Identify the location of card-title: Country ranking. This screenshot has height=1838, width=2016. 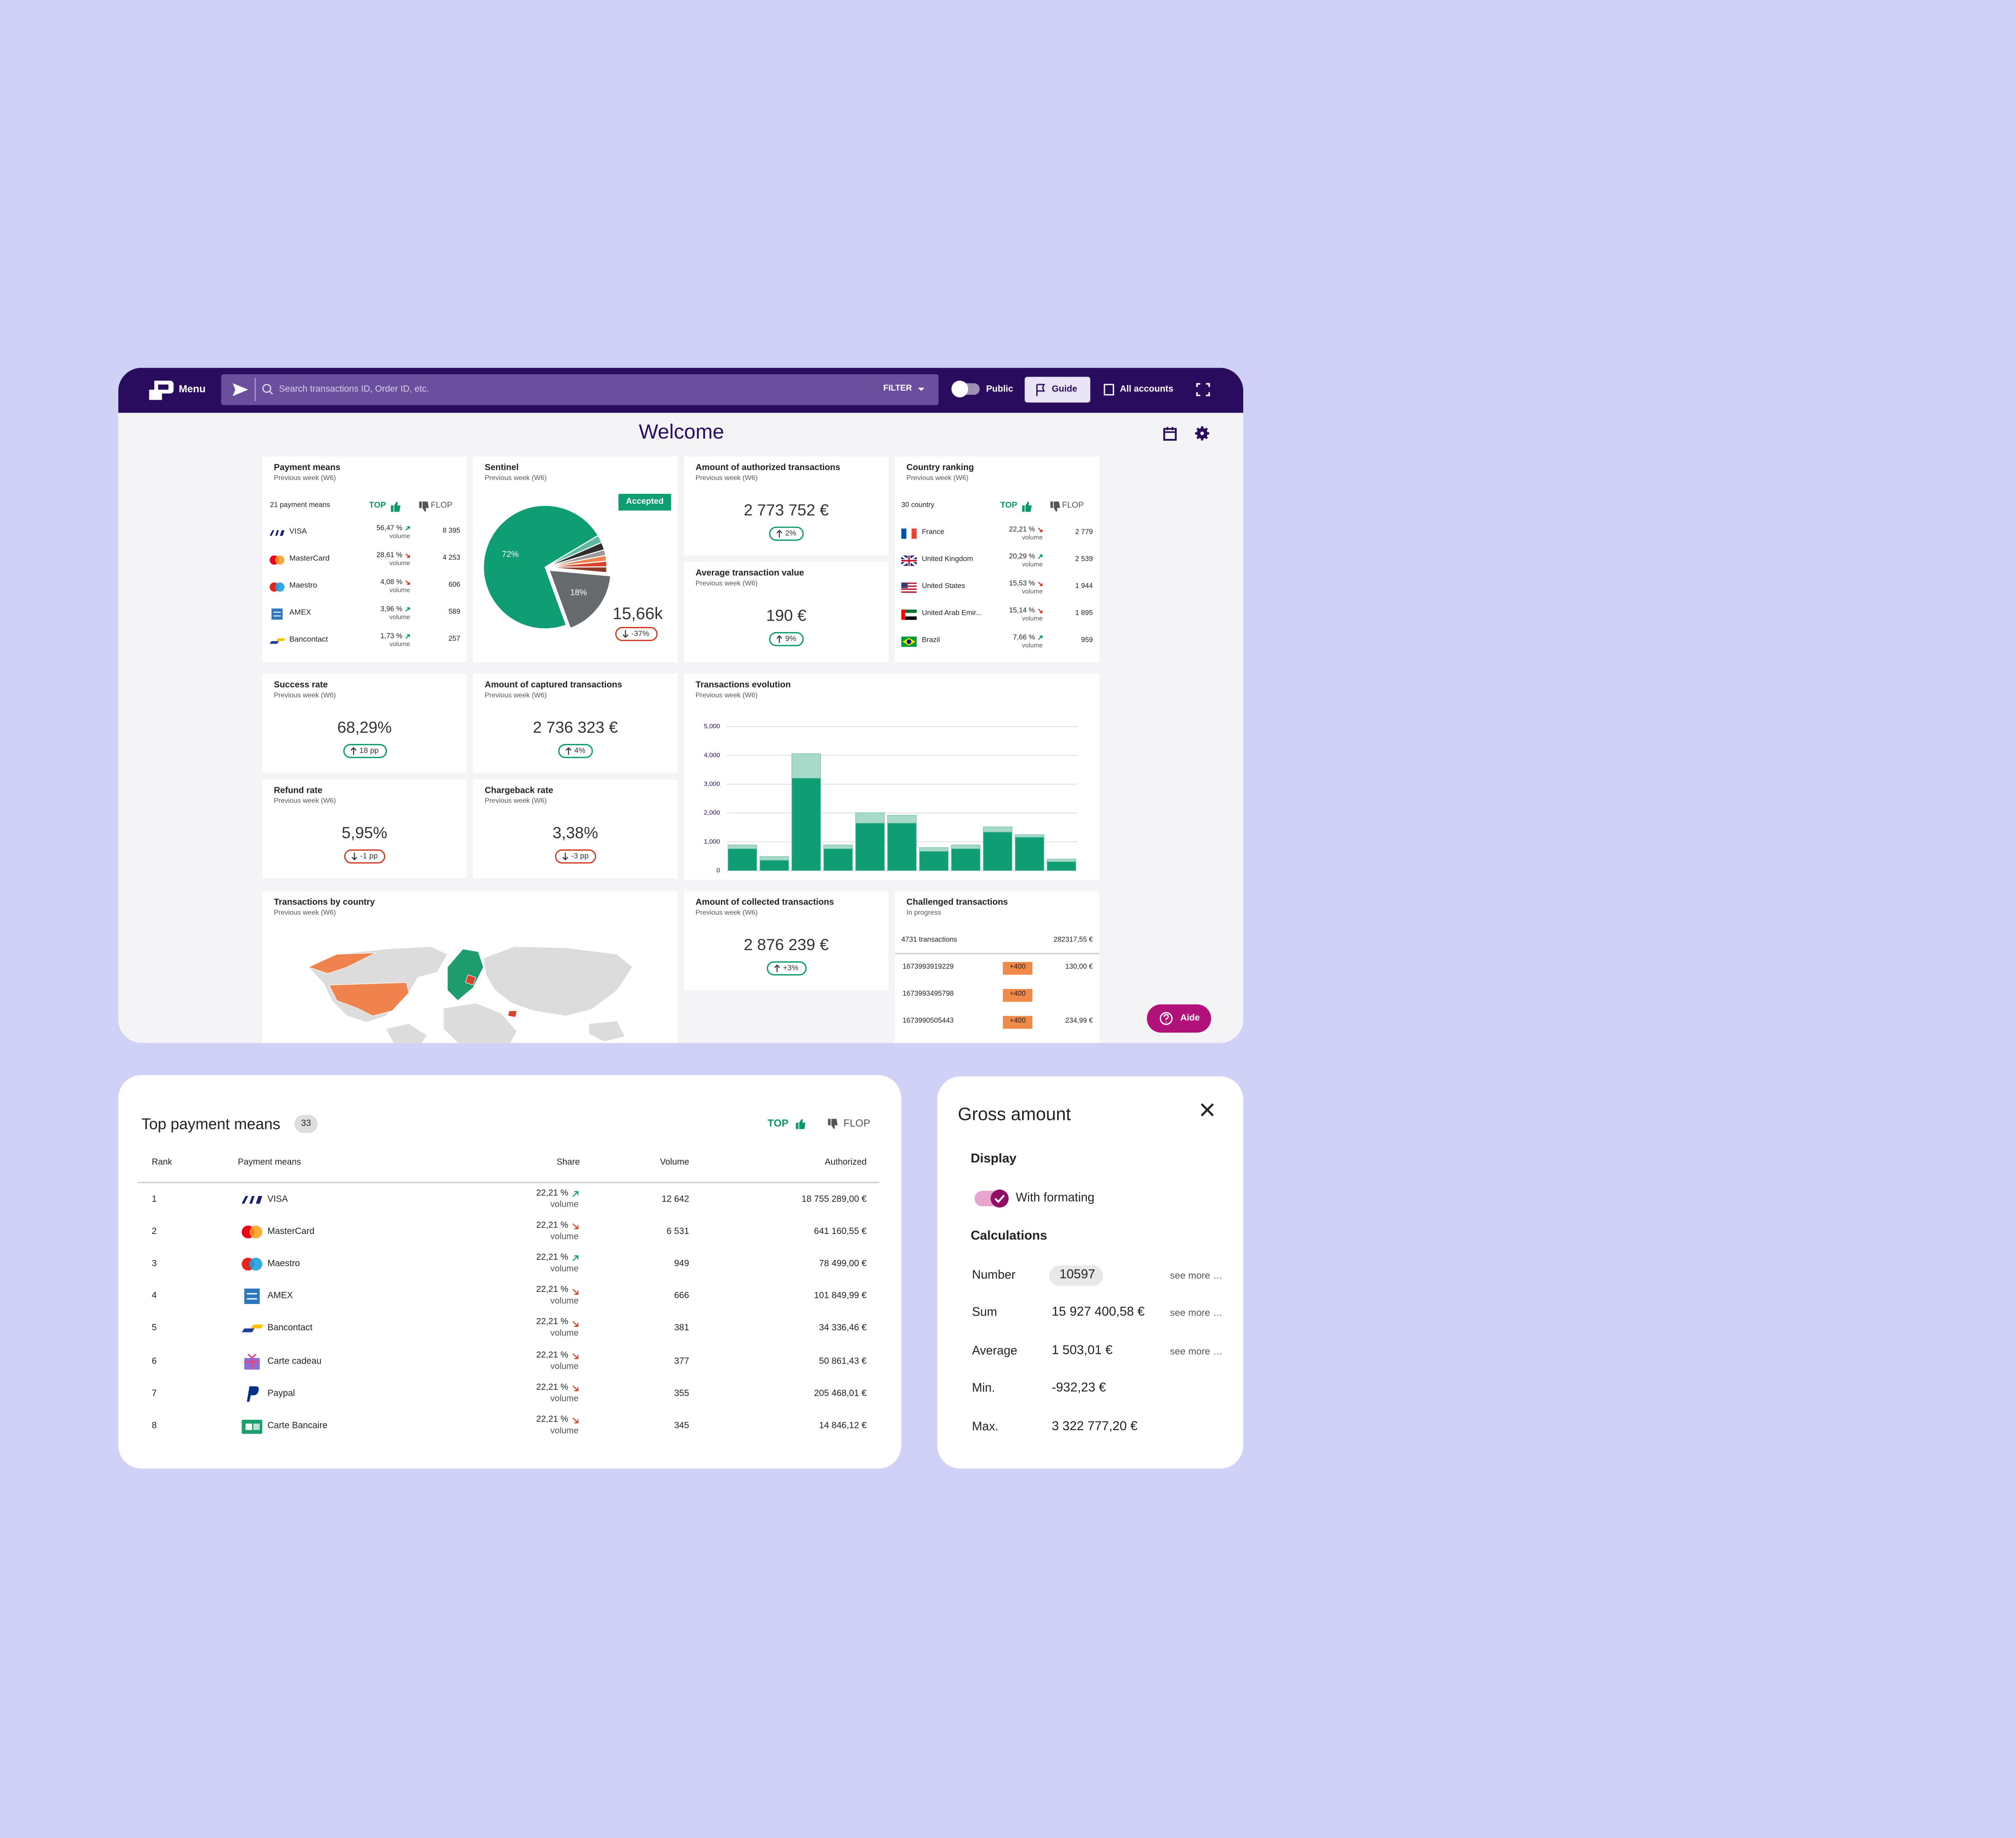
(940, 468).